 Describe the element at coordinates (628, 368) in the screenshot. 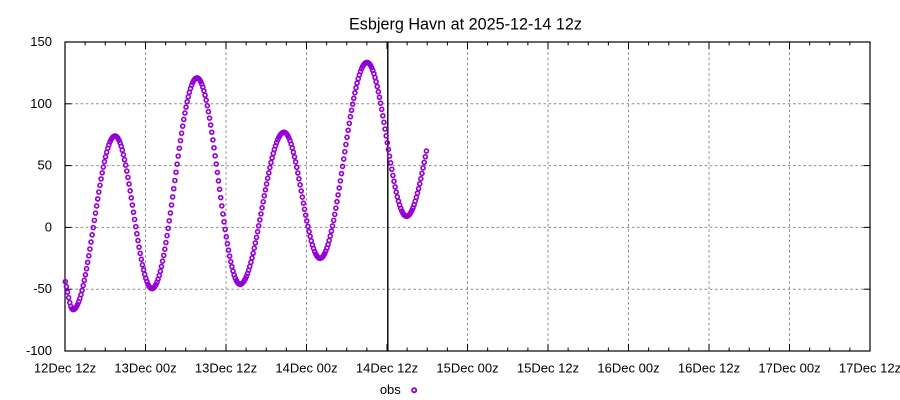

I see `svg-text: 16Dec 00z` at that location.